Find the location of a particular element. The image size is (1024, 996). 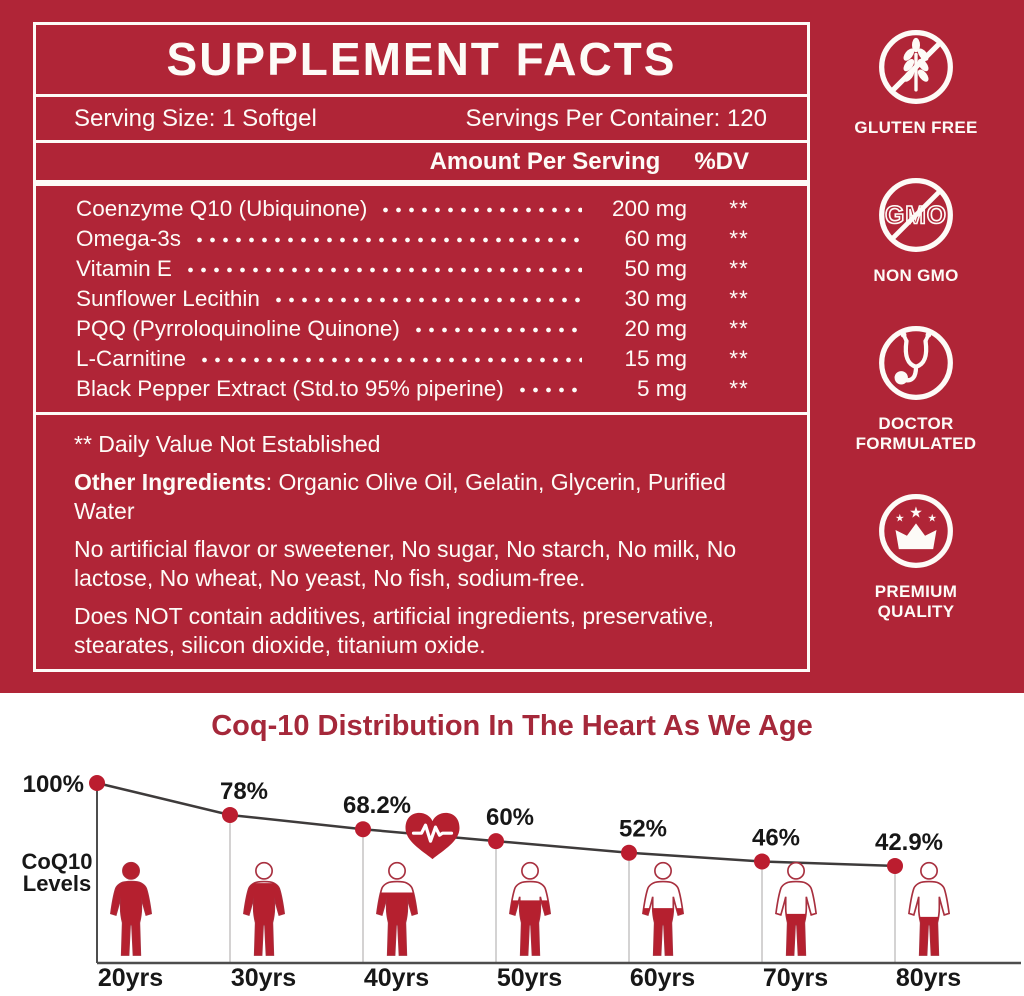

panel-title-row: SUPPLEMENT FACTS is located at coordinates (421, 61).